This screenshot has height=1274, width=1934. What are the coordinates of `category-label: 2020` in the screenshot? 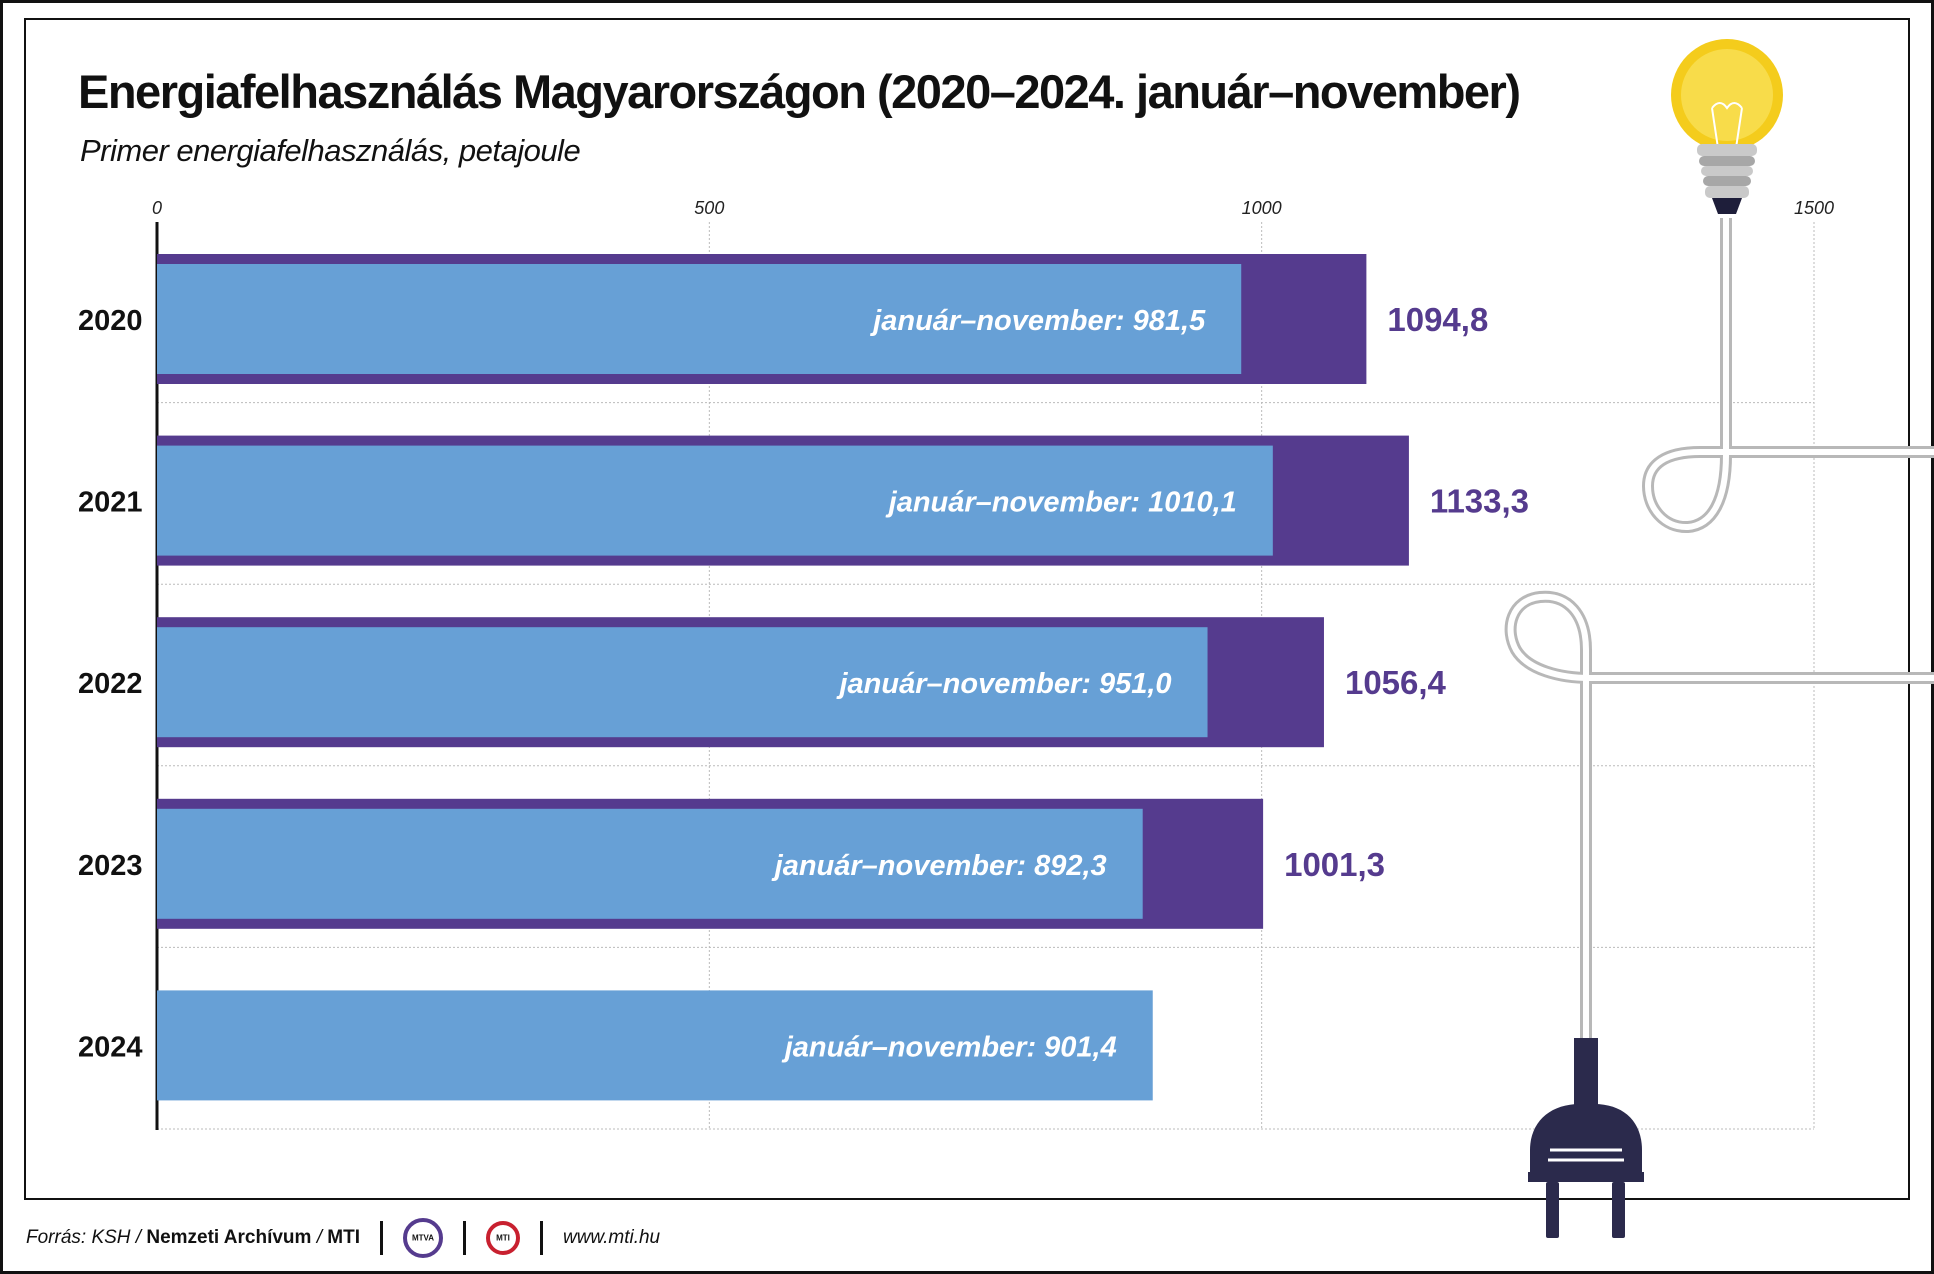 It's located at (110, 321).